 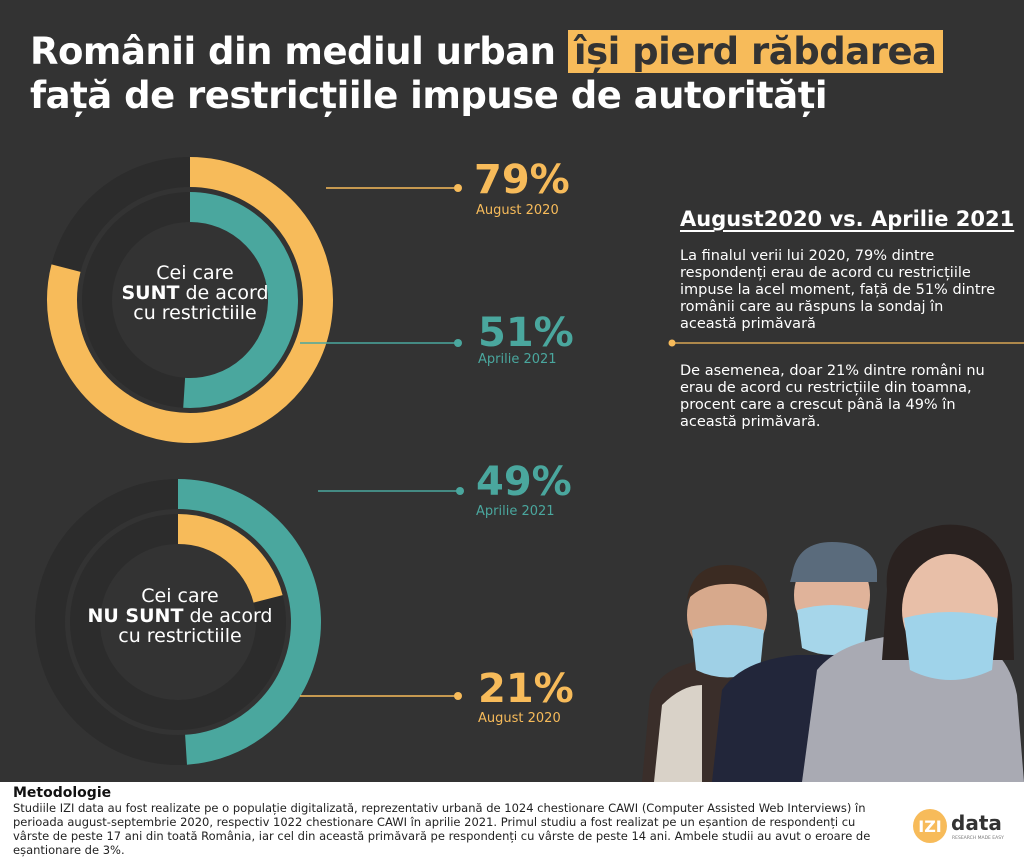 I want to click on chart2-center-bold: NU SUNT, so click(x=135, y=616).